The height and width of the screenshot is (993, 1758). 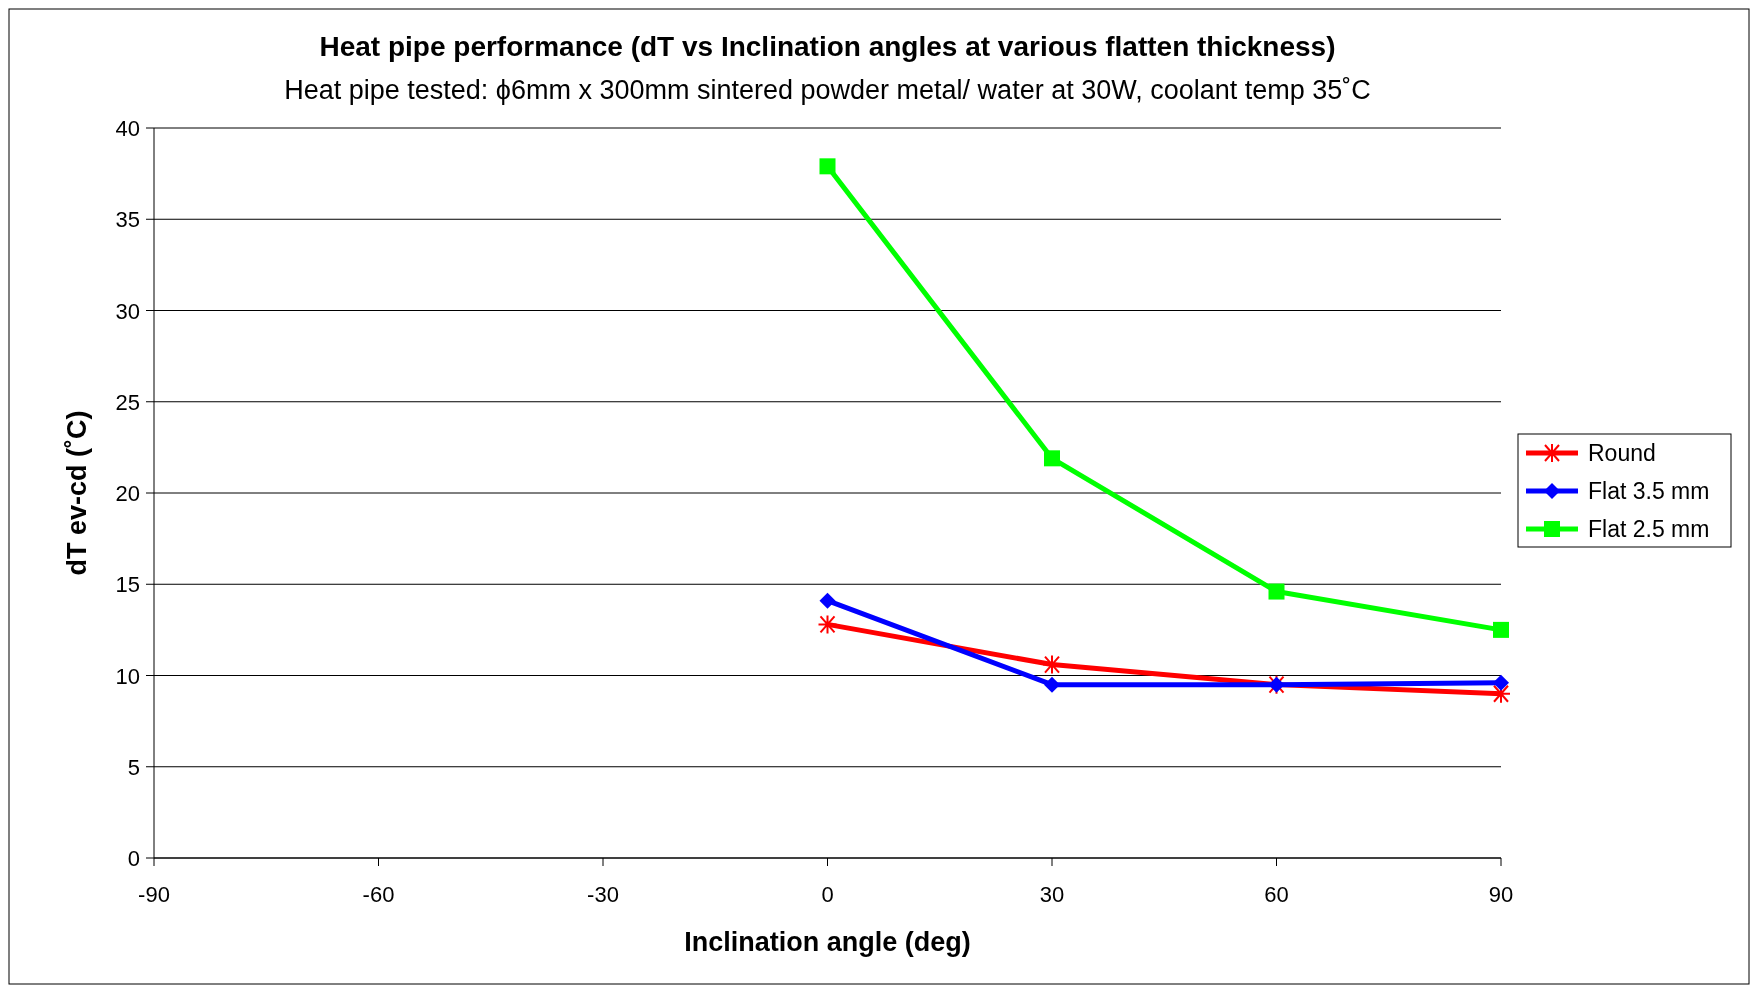 I want to click on y-tick-label: 30, so click(x=127, y=311).